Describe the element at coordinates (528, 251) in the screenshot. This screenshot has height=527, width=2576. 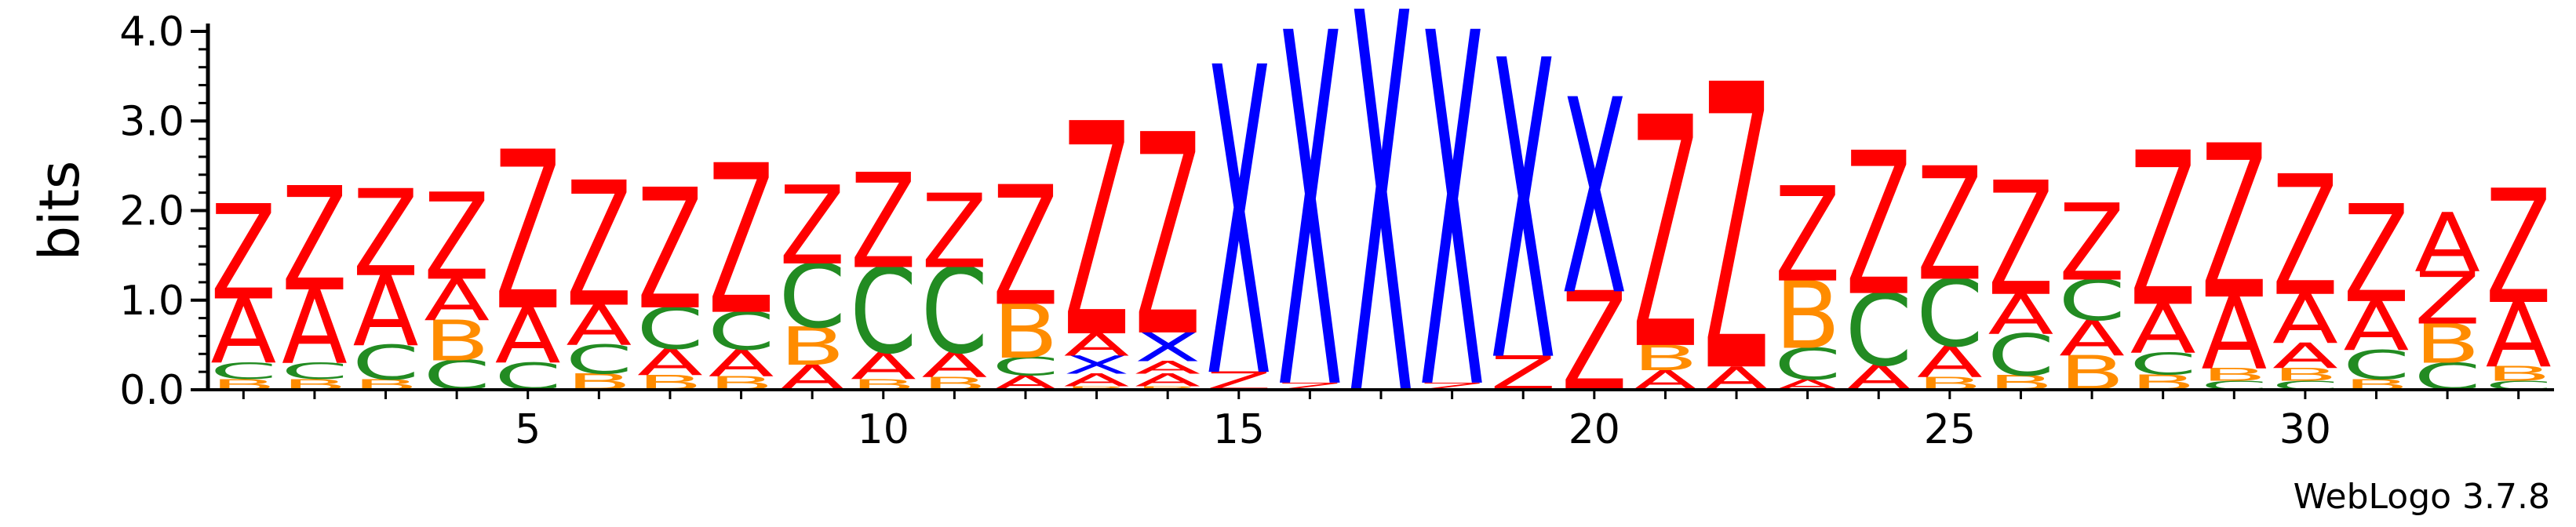
I see `logo-stack-5: CAZ` at that location.